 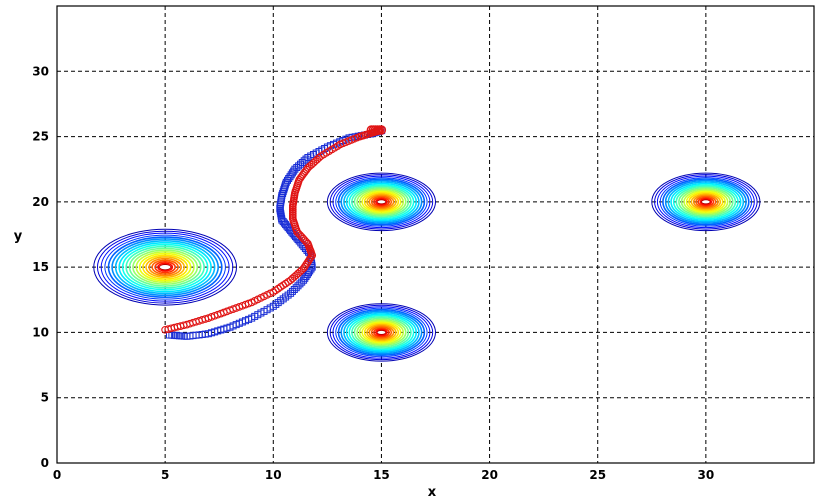 I want to click on x-tick-label: 15, so click(x=381, y=475).